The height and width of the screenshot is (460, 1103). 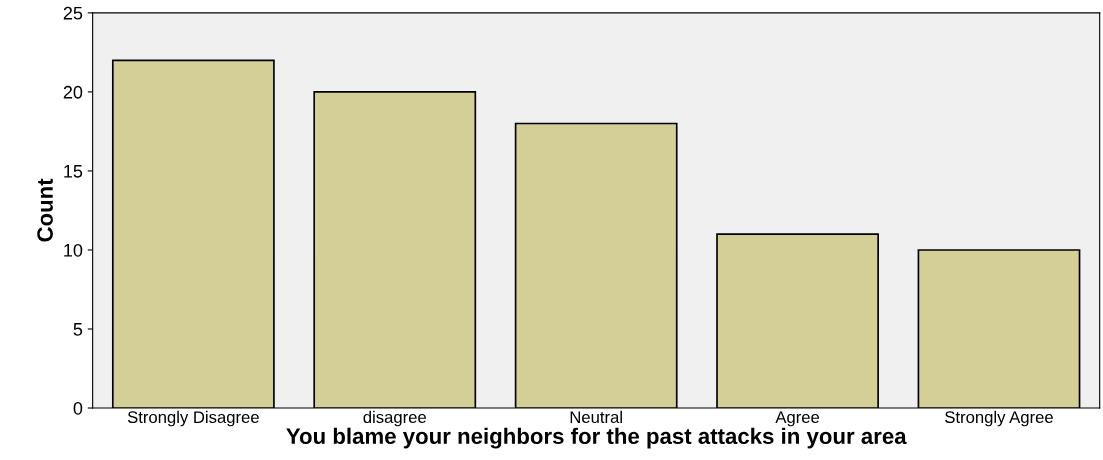 I want to click on x-tick-label: Agree, so click(x=797, y=419).